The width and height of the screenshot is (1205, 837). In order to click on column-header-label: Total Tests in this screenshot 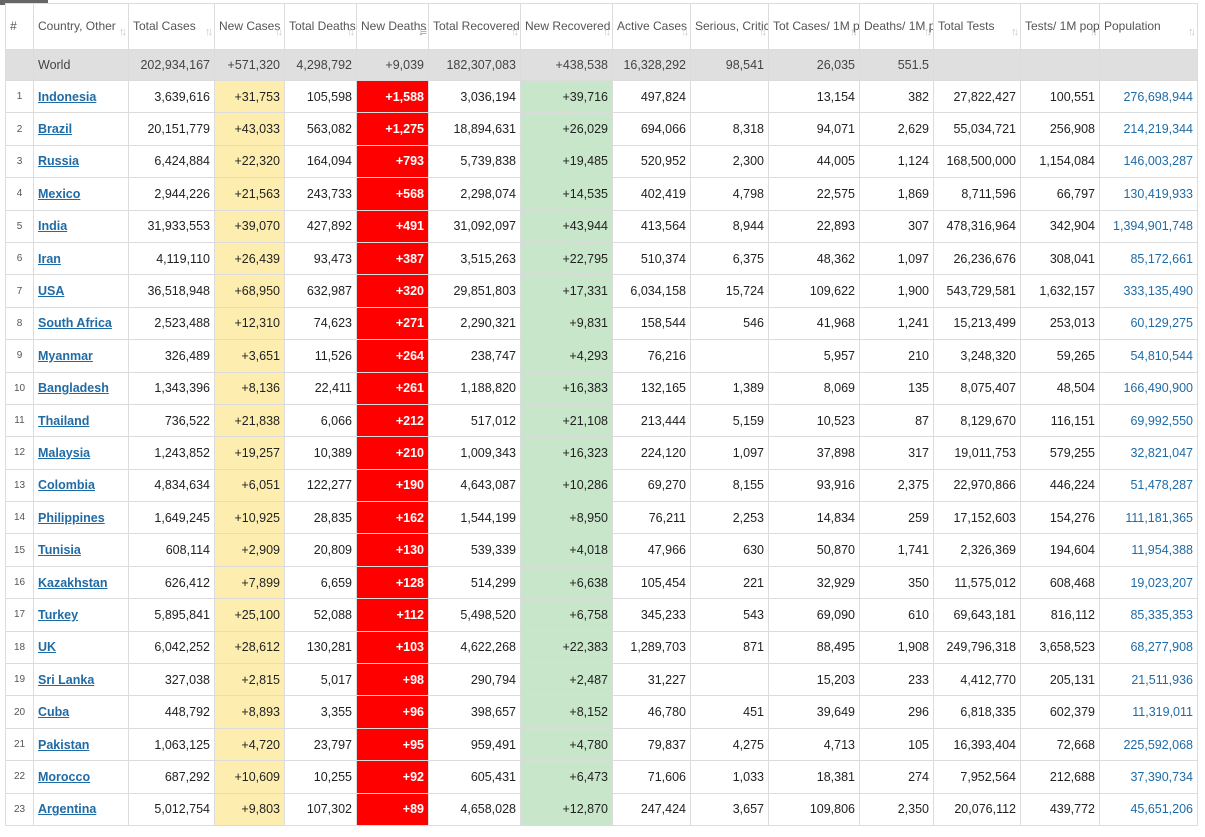, I will do `click(966, 26)`.